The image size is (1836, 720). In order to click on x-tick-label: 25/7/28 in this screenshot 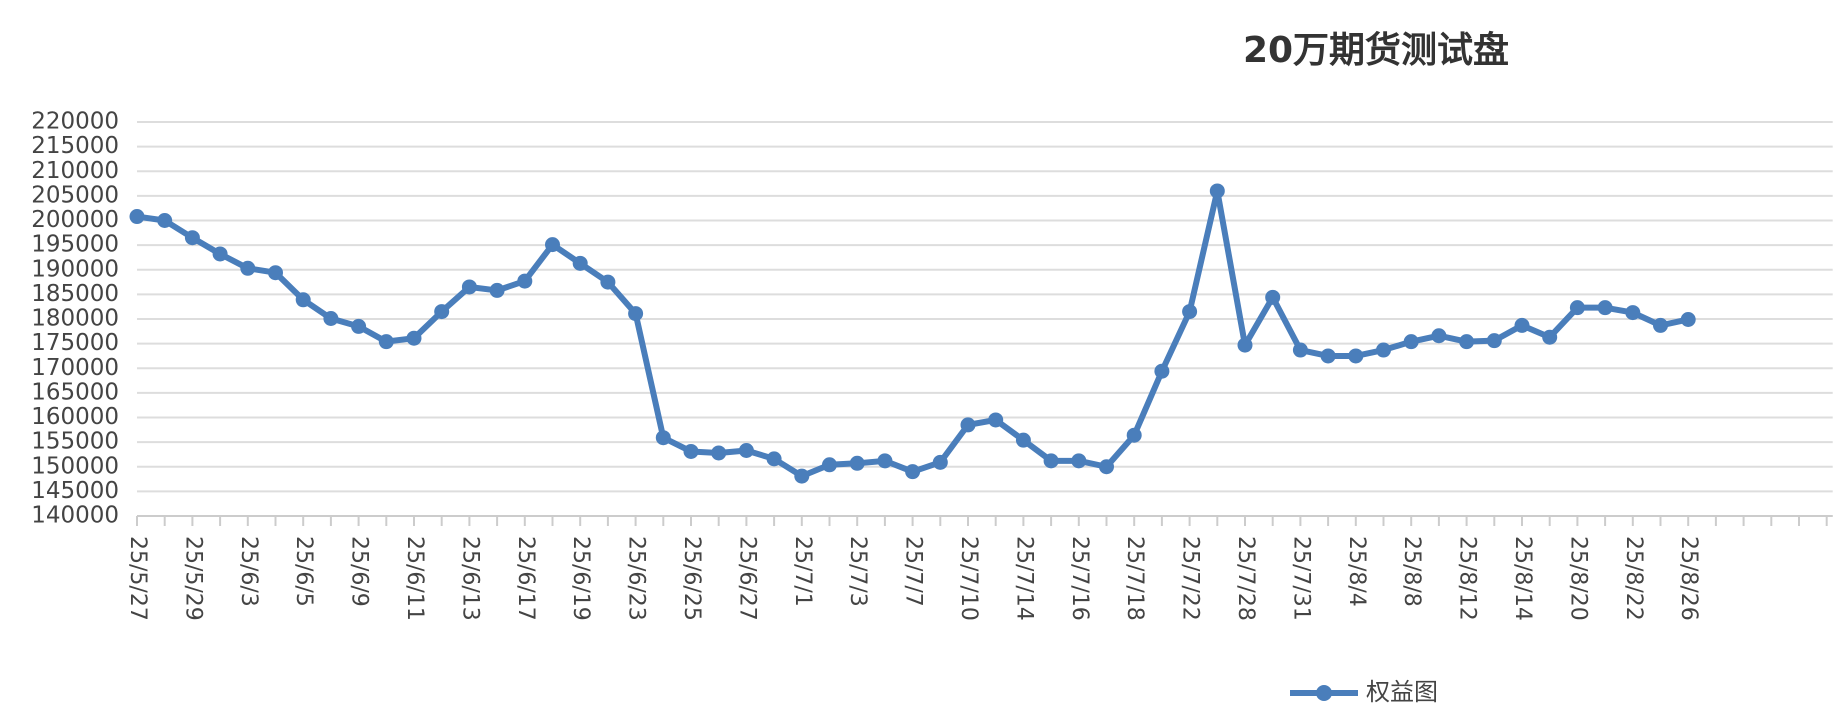, I will do `click(1245, 578)`.